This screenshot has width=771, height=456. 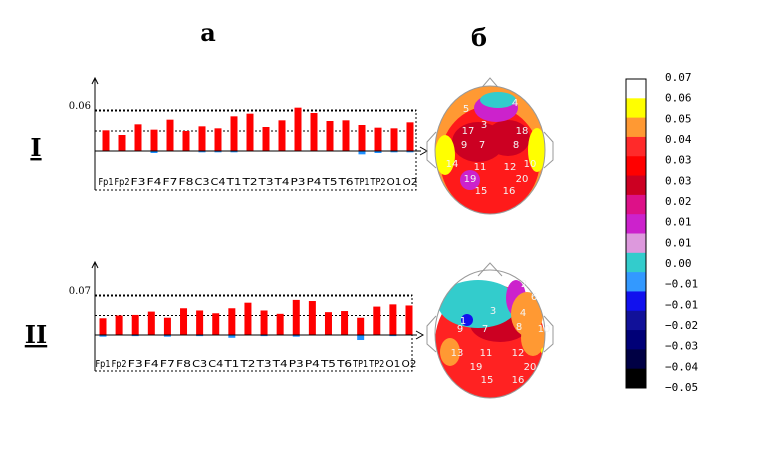 What do you see at coordinates (199, 364) in the screenshot?
I see `category-label: C3` at bounding box center [199, 364].